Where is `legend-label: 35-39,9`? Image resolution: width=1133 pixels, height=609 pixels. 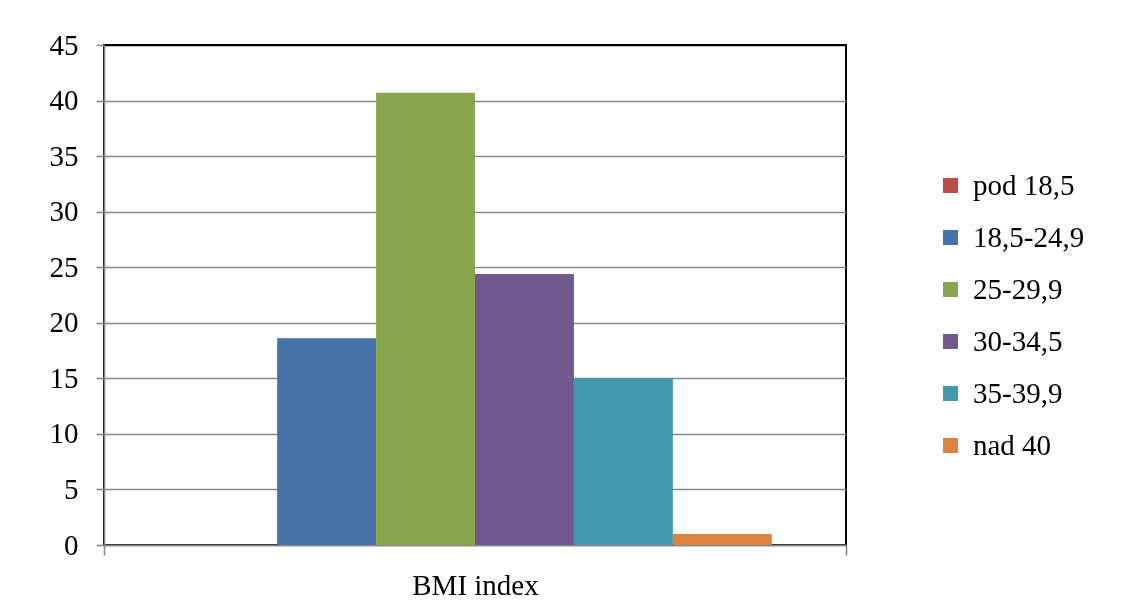
legend-label: 35-39,9 is located at coordinates (1018, 392).